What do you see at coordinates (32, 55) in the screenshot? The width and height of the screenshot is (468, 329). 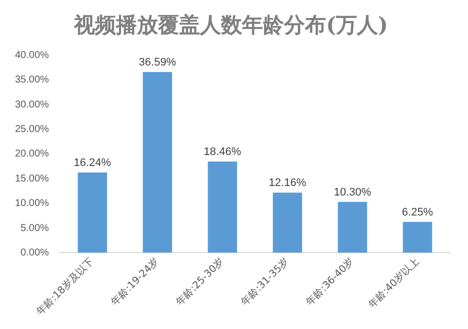 I see `y-tick-label: 40.00%` at bounding box center [32, 55].